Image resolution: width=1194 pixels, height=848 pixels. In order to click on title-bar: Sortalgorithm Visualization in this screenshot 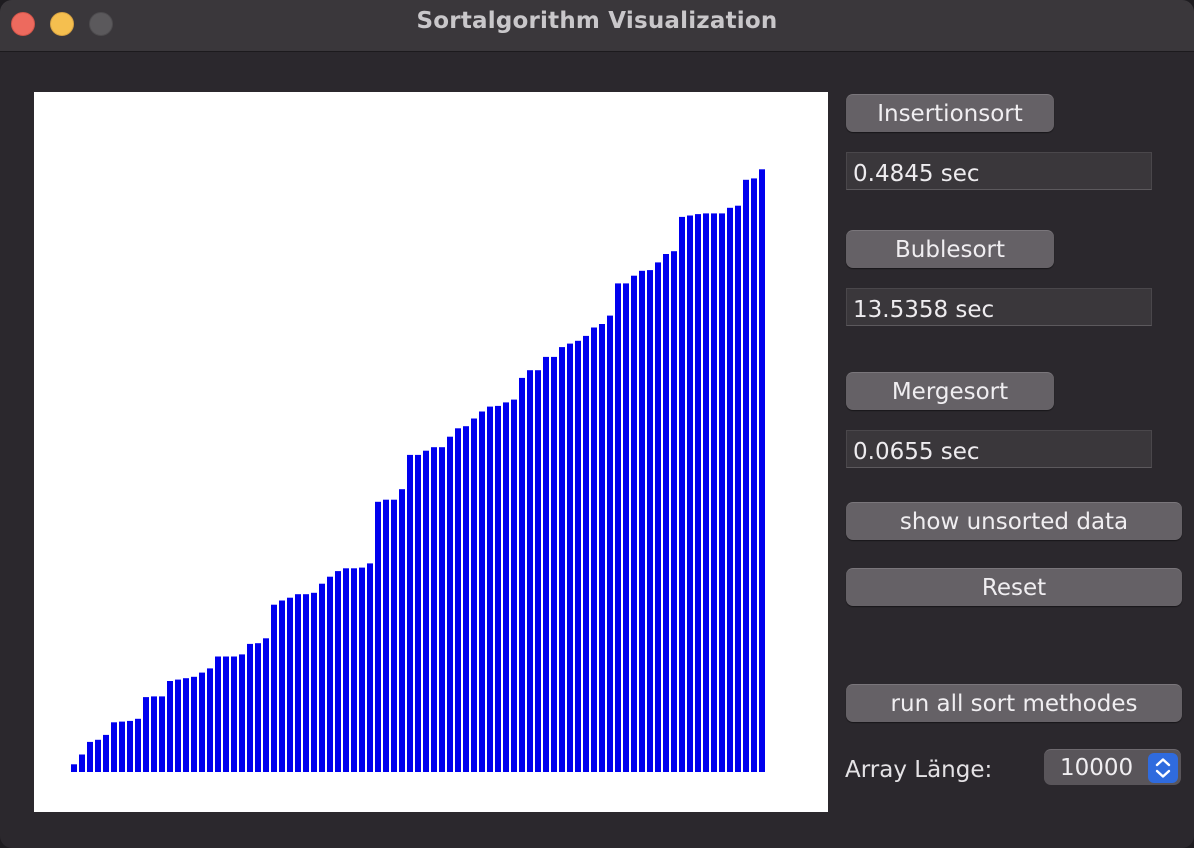, I will do `click(597, 26)`.